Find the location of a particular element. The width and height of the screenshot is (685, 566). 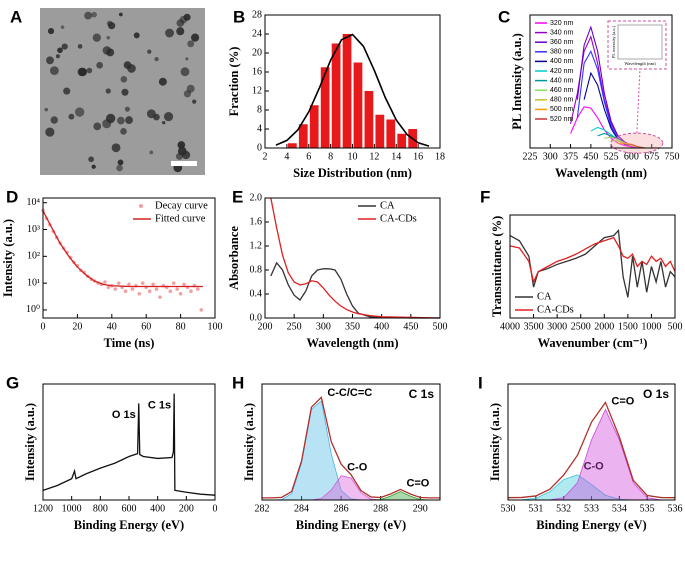

x-tick-label: 282 is located at coordinates (262, 508).